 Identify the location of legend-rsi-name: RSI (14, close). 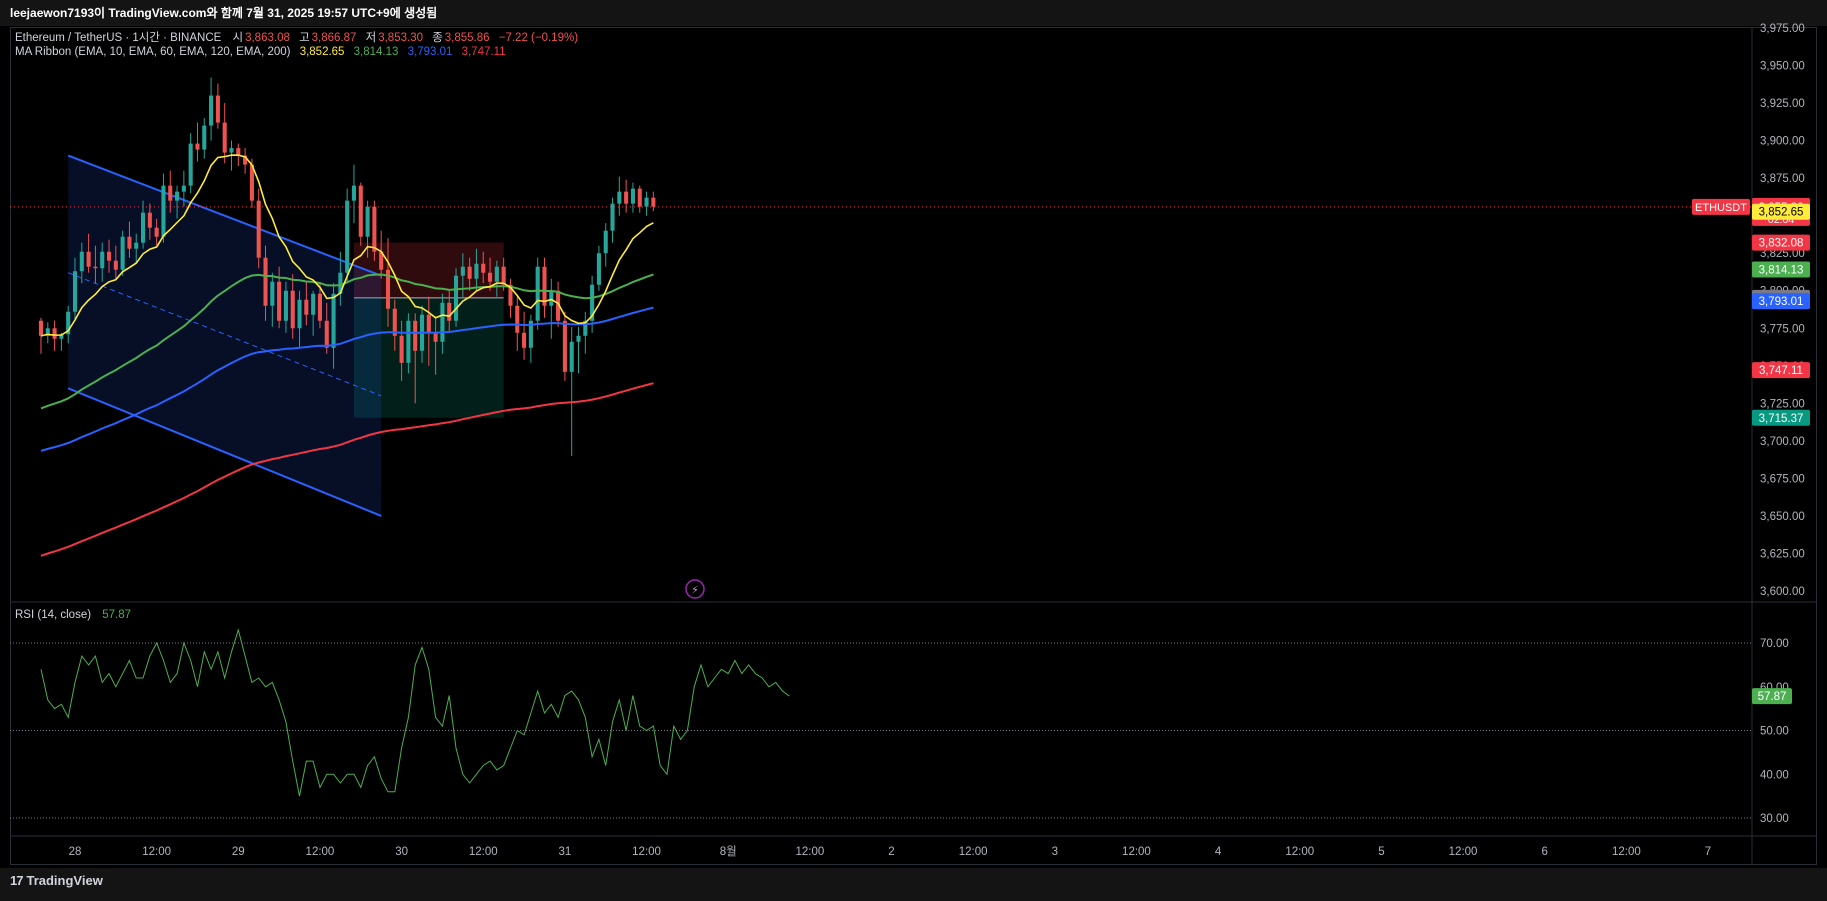
(53, 615).